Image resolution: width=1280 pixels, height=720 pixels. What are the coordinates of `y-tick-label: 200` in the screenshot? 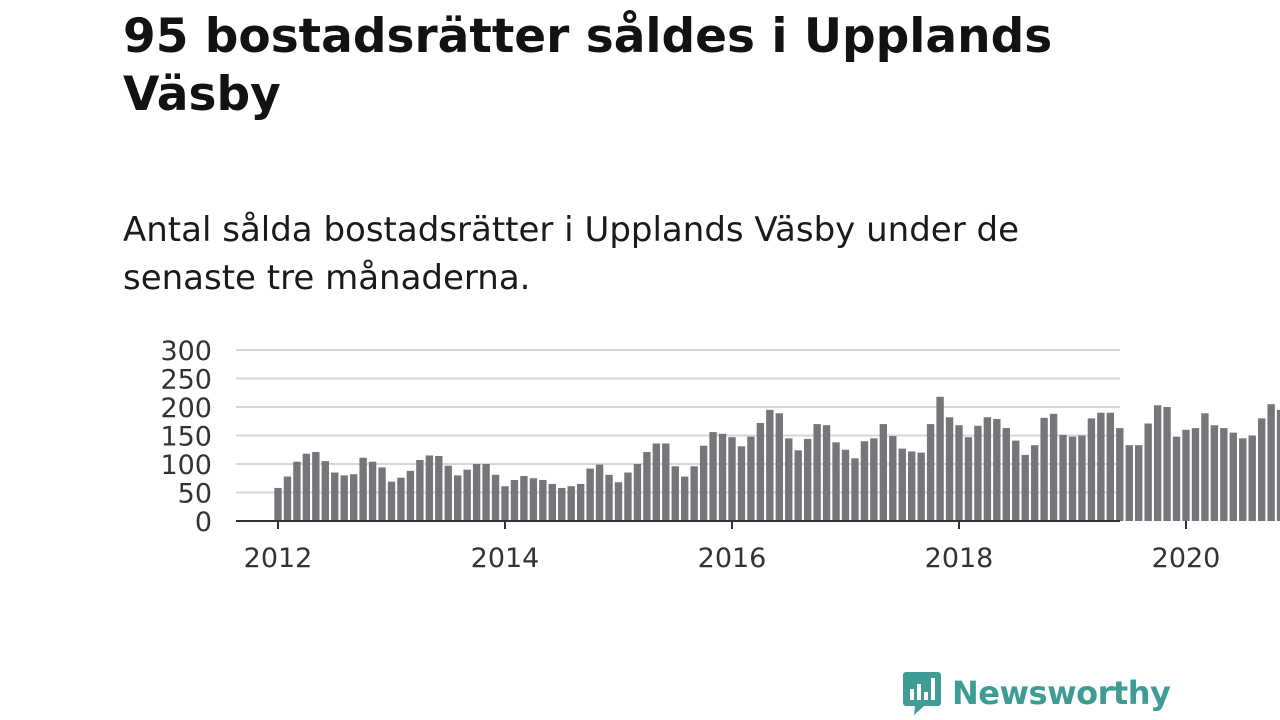 It's located at (186, 408).